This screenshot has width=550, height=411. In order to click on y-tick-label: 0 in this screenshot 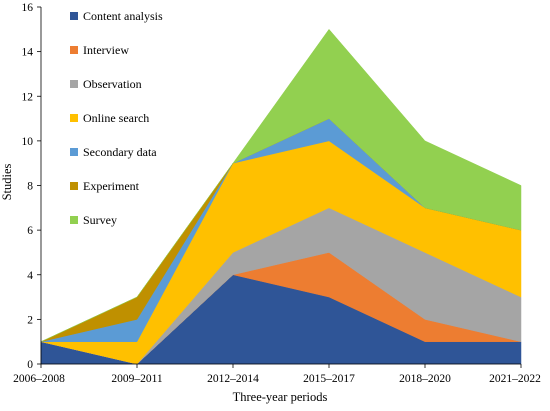, I will do `click(30, 365)`.